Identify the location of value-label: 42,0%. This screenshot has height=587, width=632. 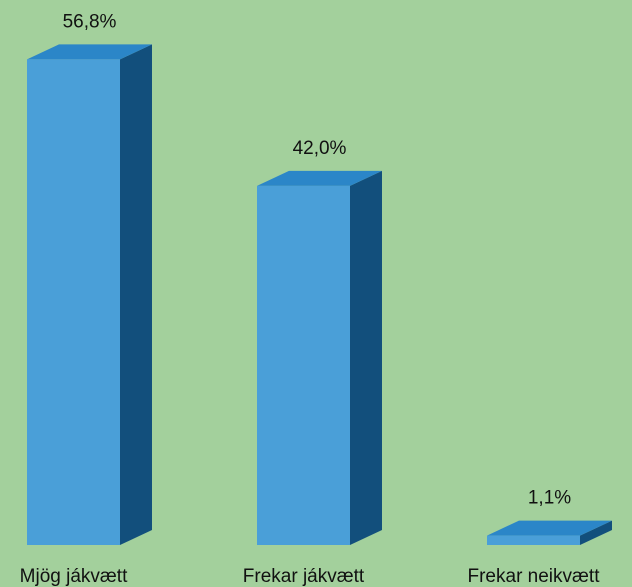
(320, 148).